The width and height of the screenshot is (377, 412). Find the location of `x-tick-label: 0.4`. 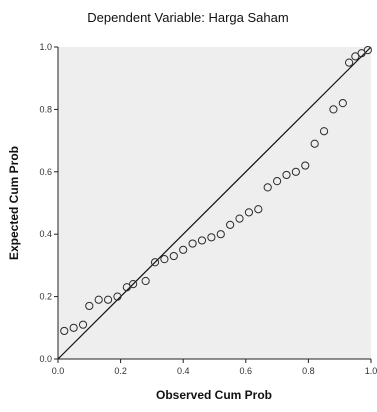

x-tick-label: 0.4 is located at coordinates (183, 371).